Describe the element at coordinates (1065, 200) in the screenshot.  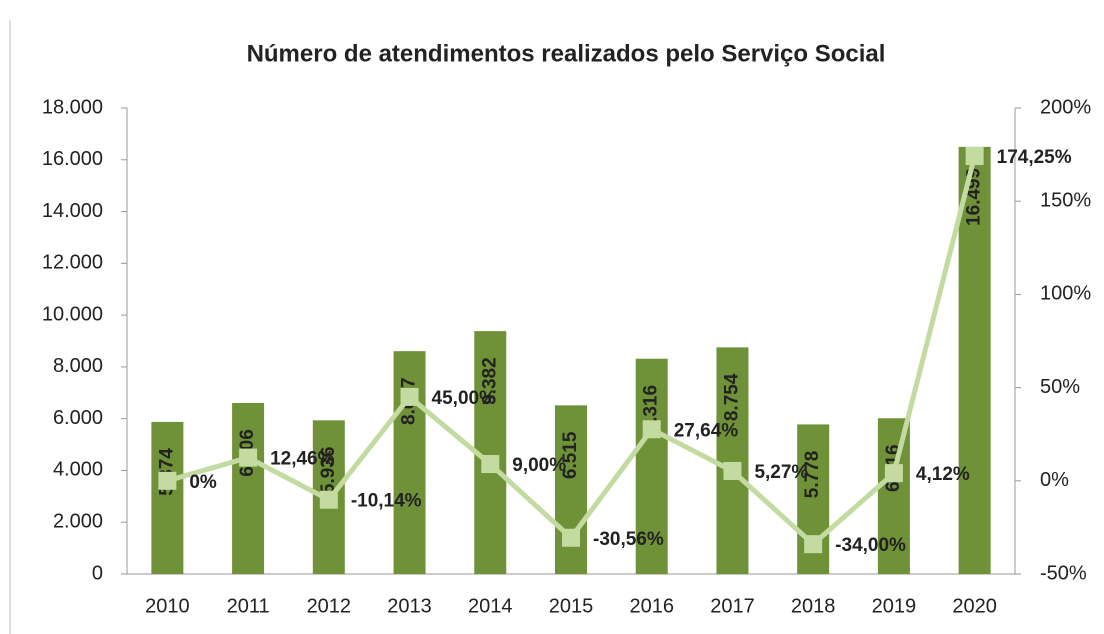
I see `y2-tick-label: 150%` at that location.